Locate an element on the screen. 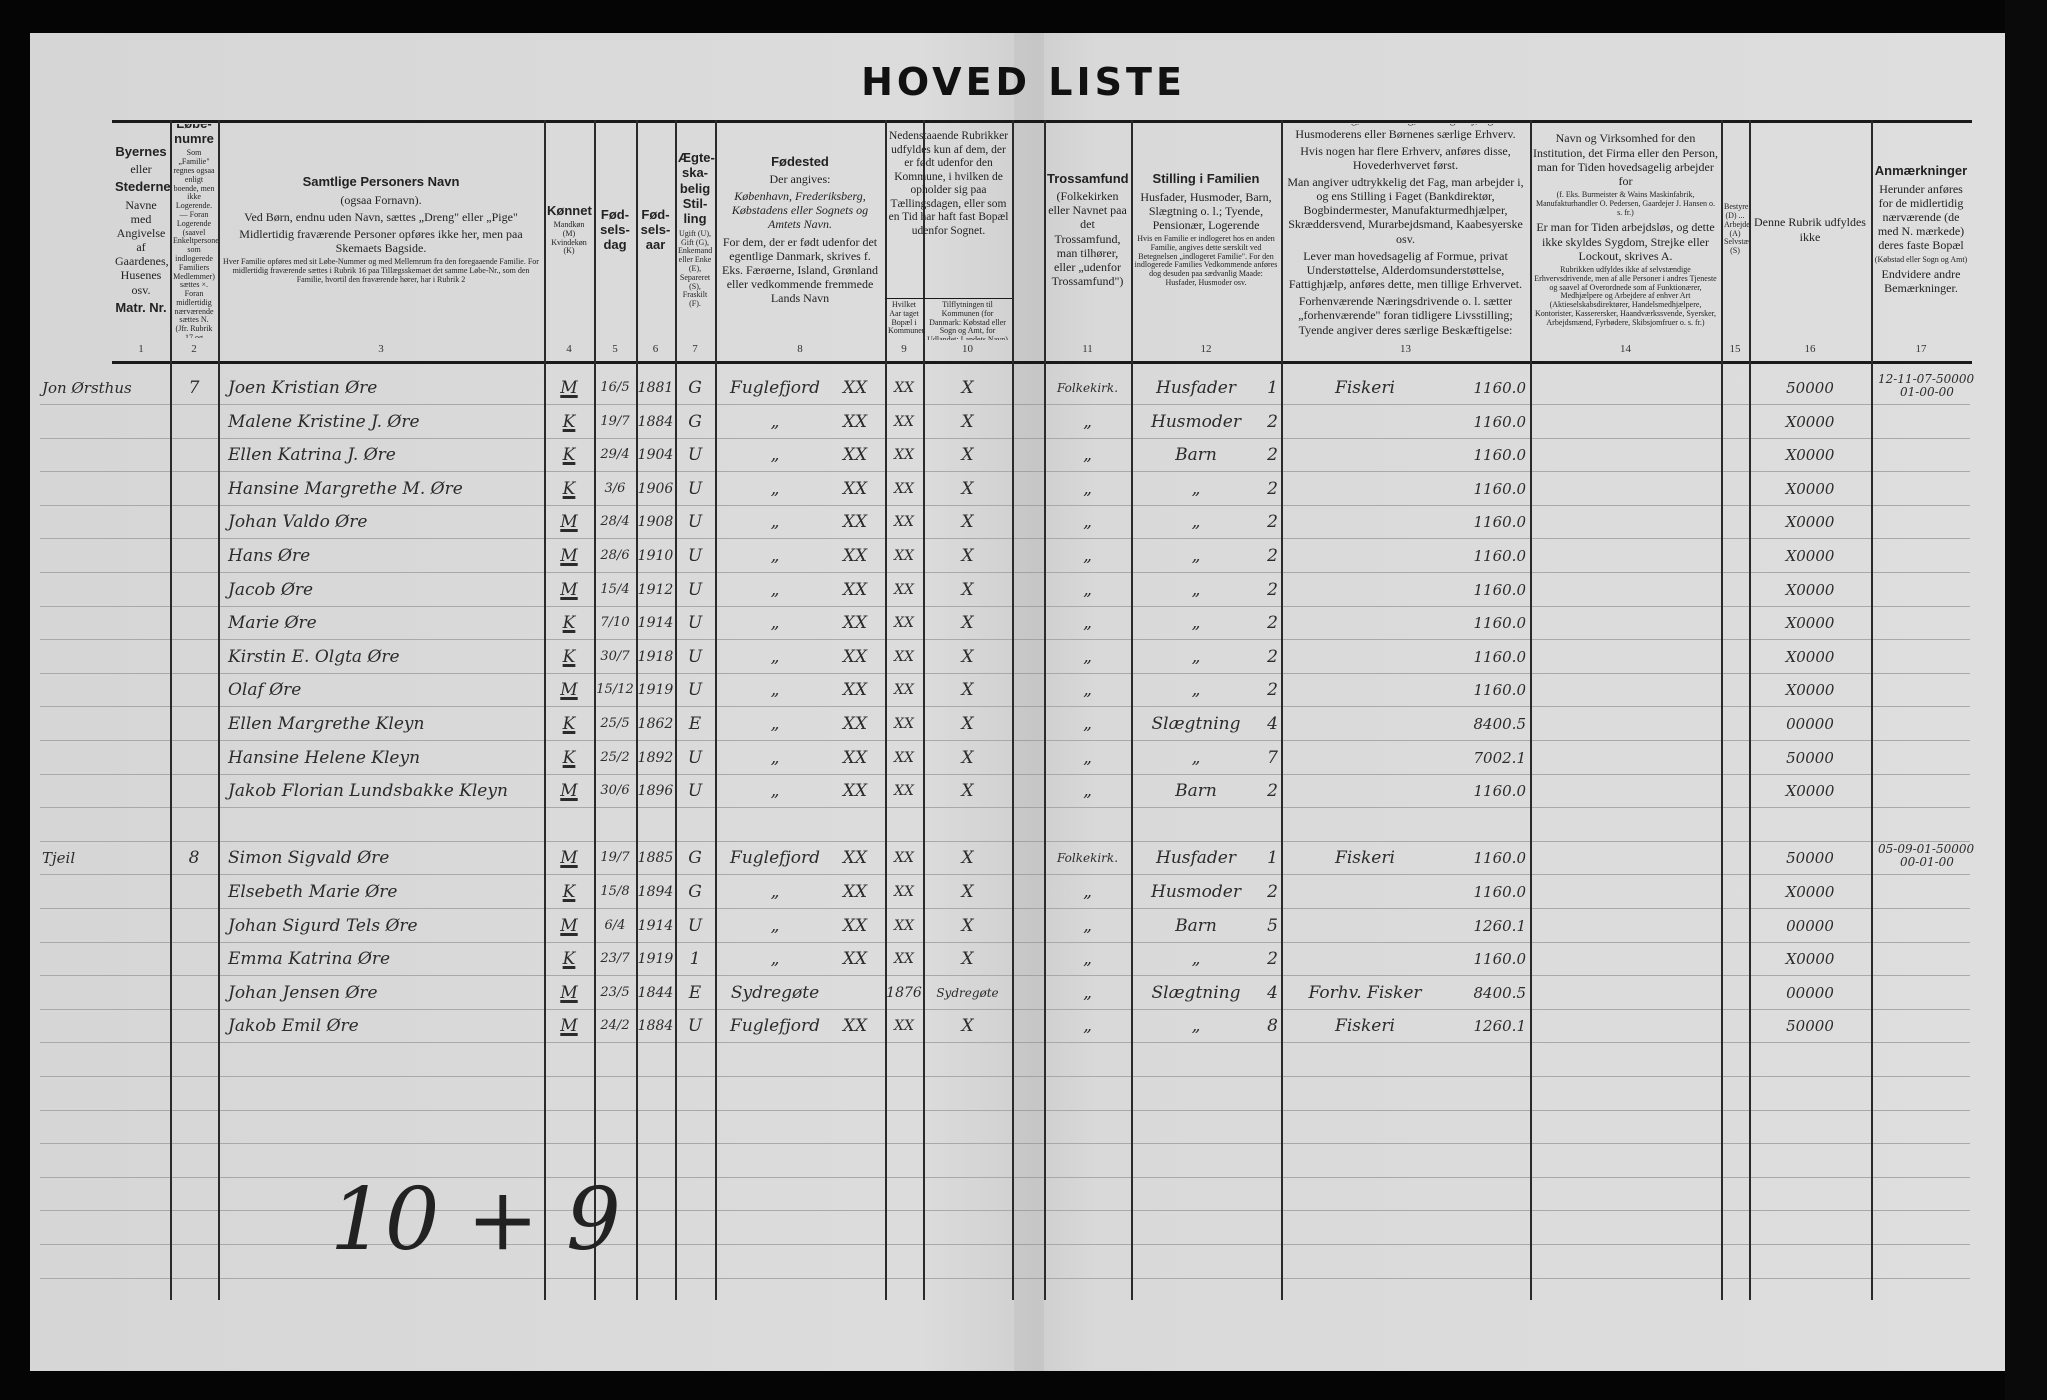  birth-year: 1919 is located at coordinates (655, 959).